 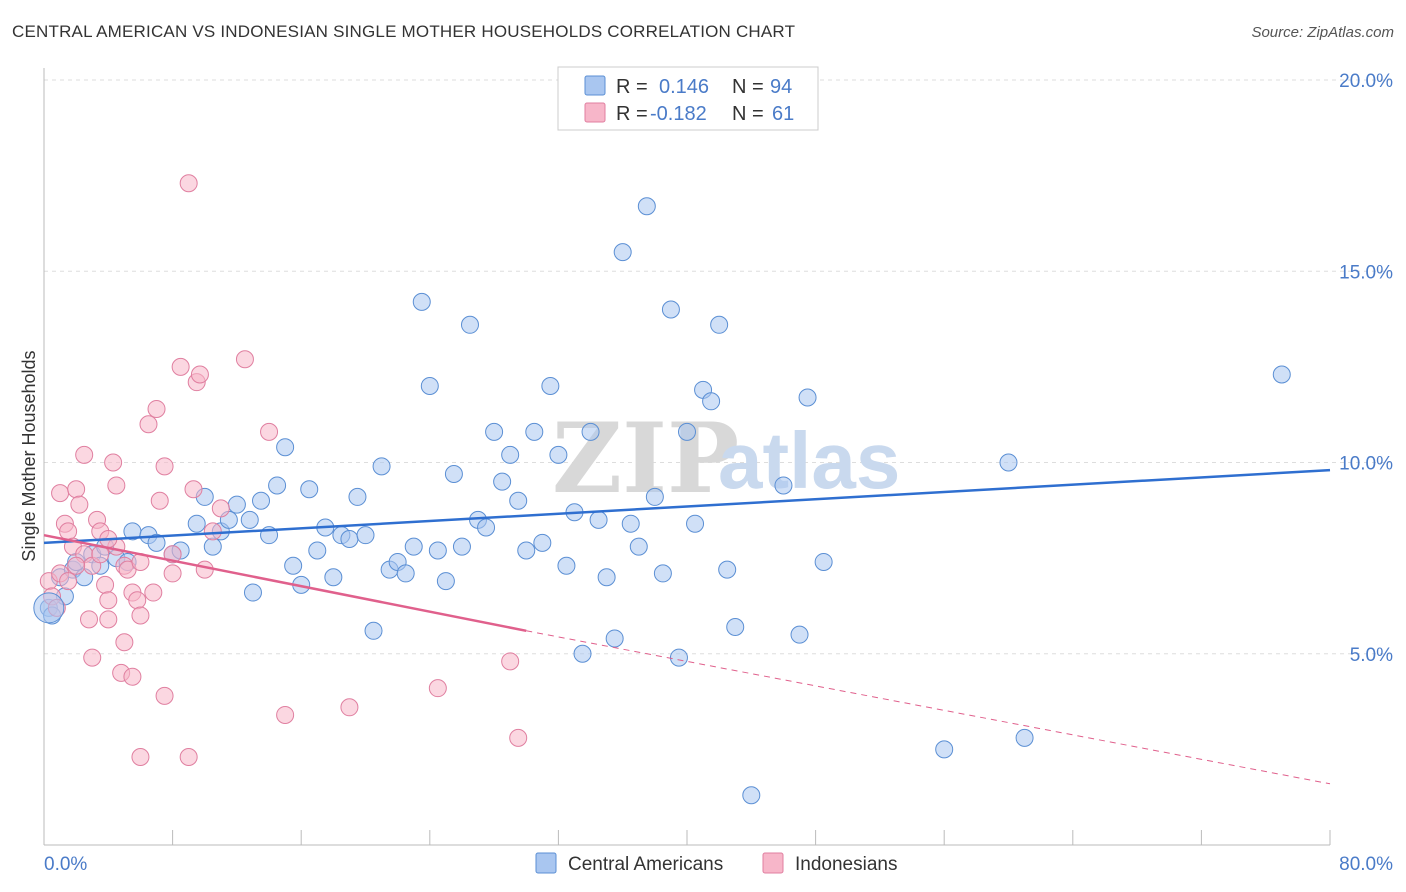 I want to click on series-legend-label-central: Central Americans, so click(x=645, y=864).